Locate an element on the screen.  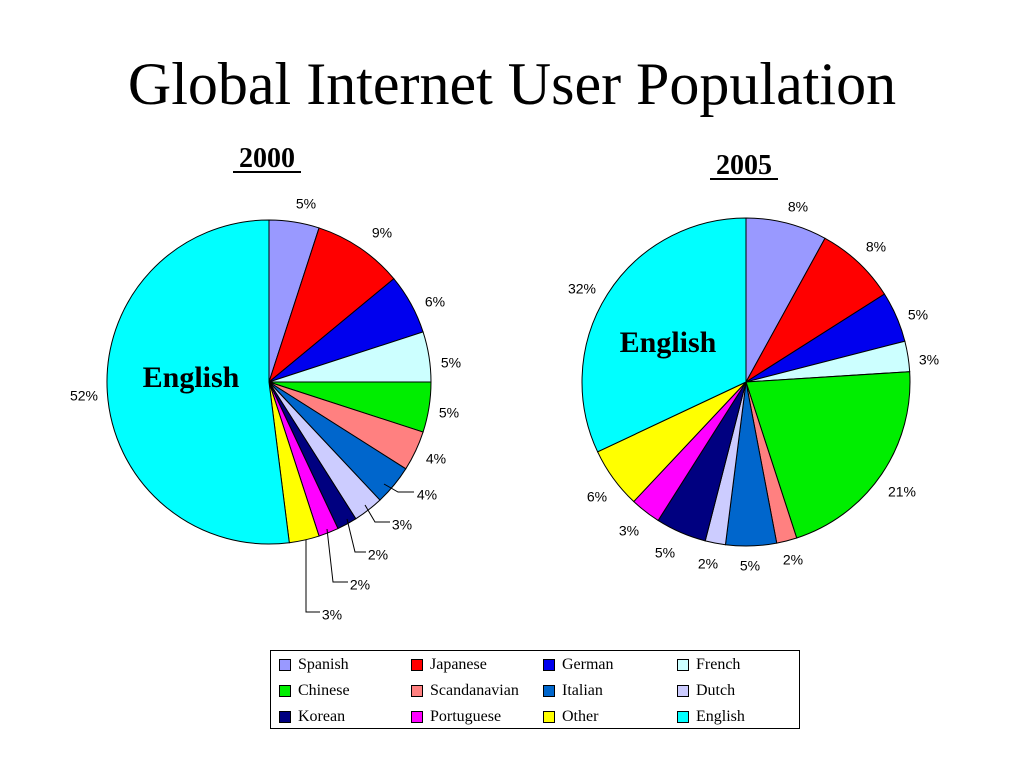
legend-item-scandanavian: Scandanavian is located at coordinates (465, 691).